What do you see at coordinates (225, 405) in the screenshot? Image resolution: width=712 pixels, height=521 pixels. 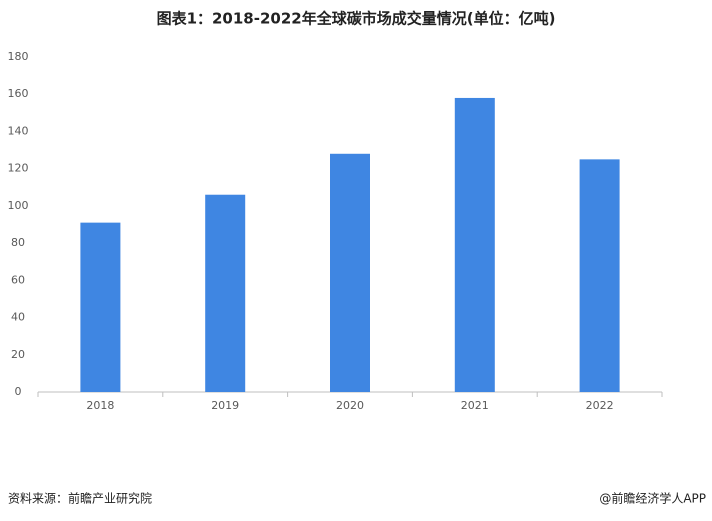 I see `x-tick-label: 2019` at bounding box center [225, 405].